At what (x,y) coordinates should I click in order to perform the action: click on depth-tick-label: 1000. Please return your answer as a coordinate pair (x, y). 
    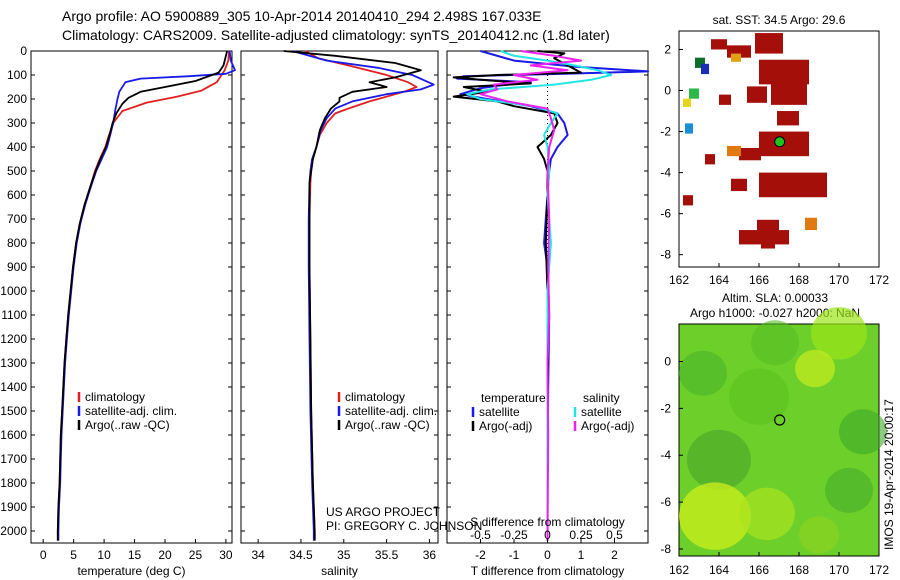
    Looking at the image, I should click on (13, 291).